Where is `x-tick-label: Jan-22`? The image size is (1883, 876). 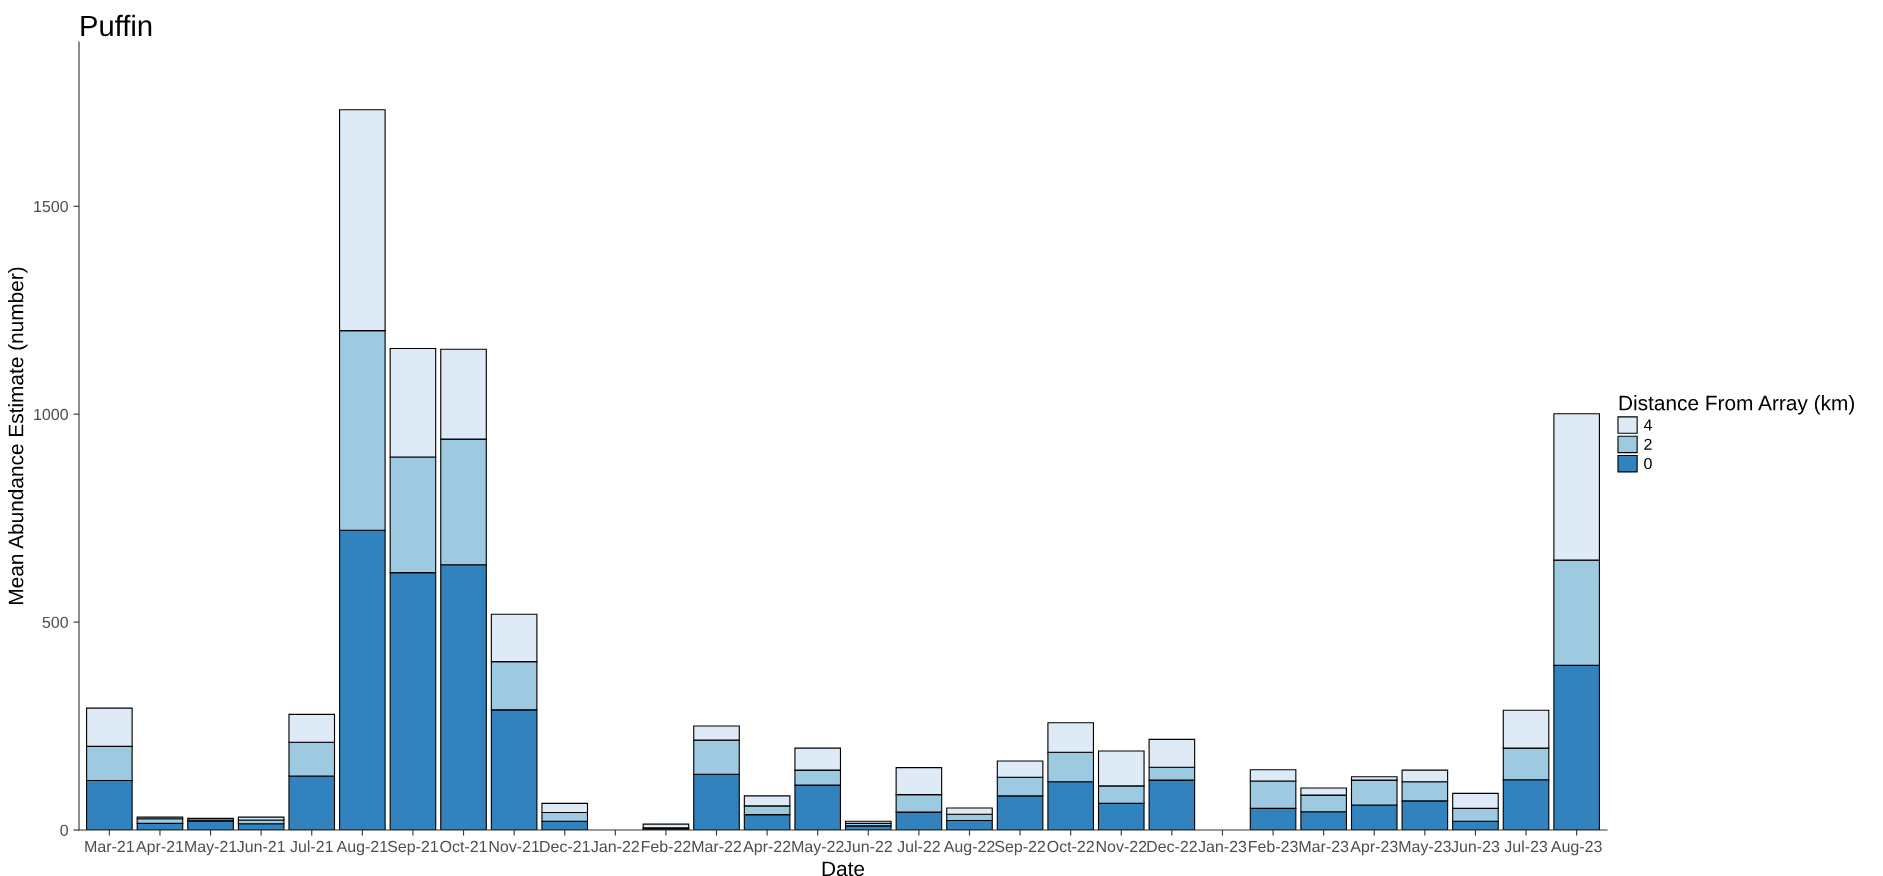 x-tick-label: Jan-22 is located at coordinates (615, 846).